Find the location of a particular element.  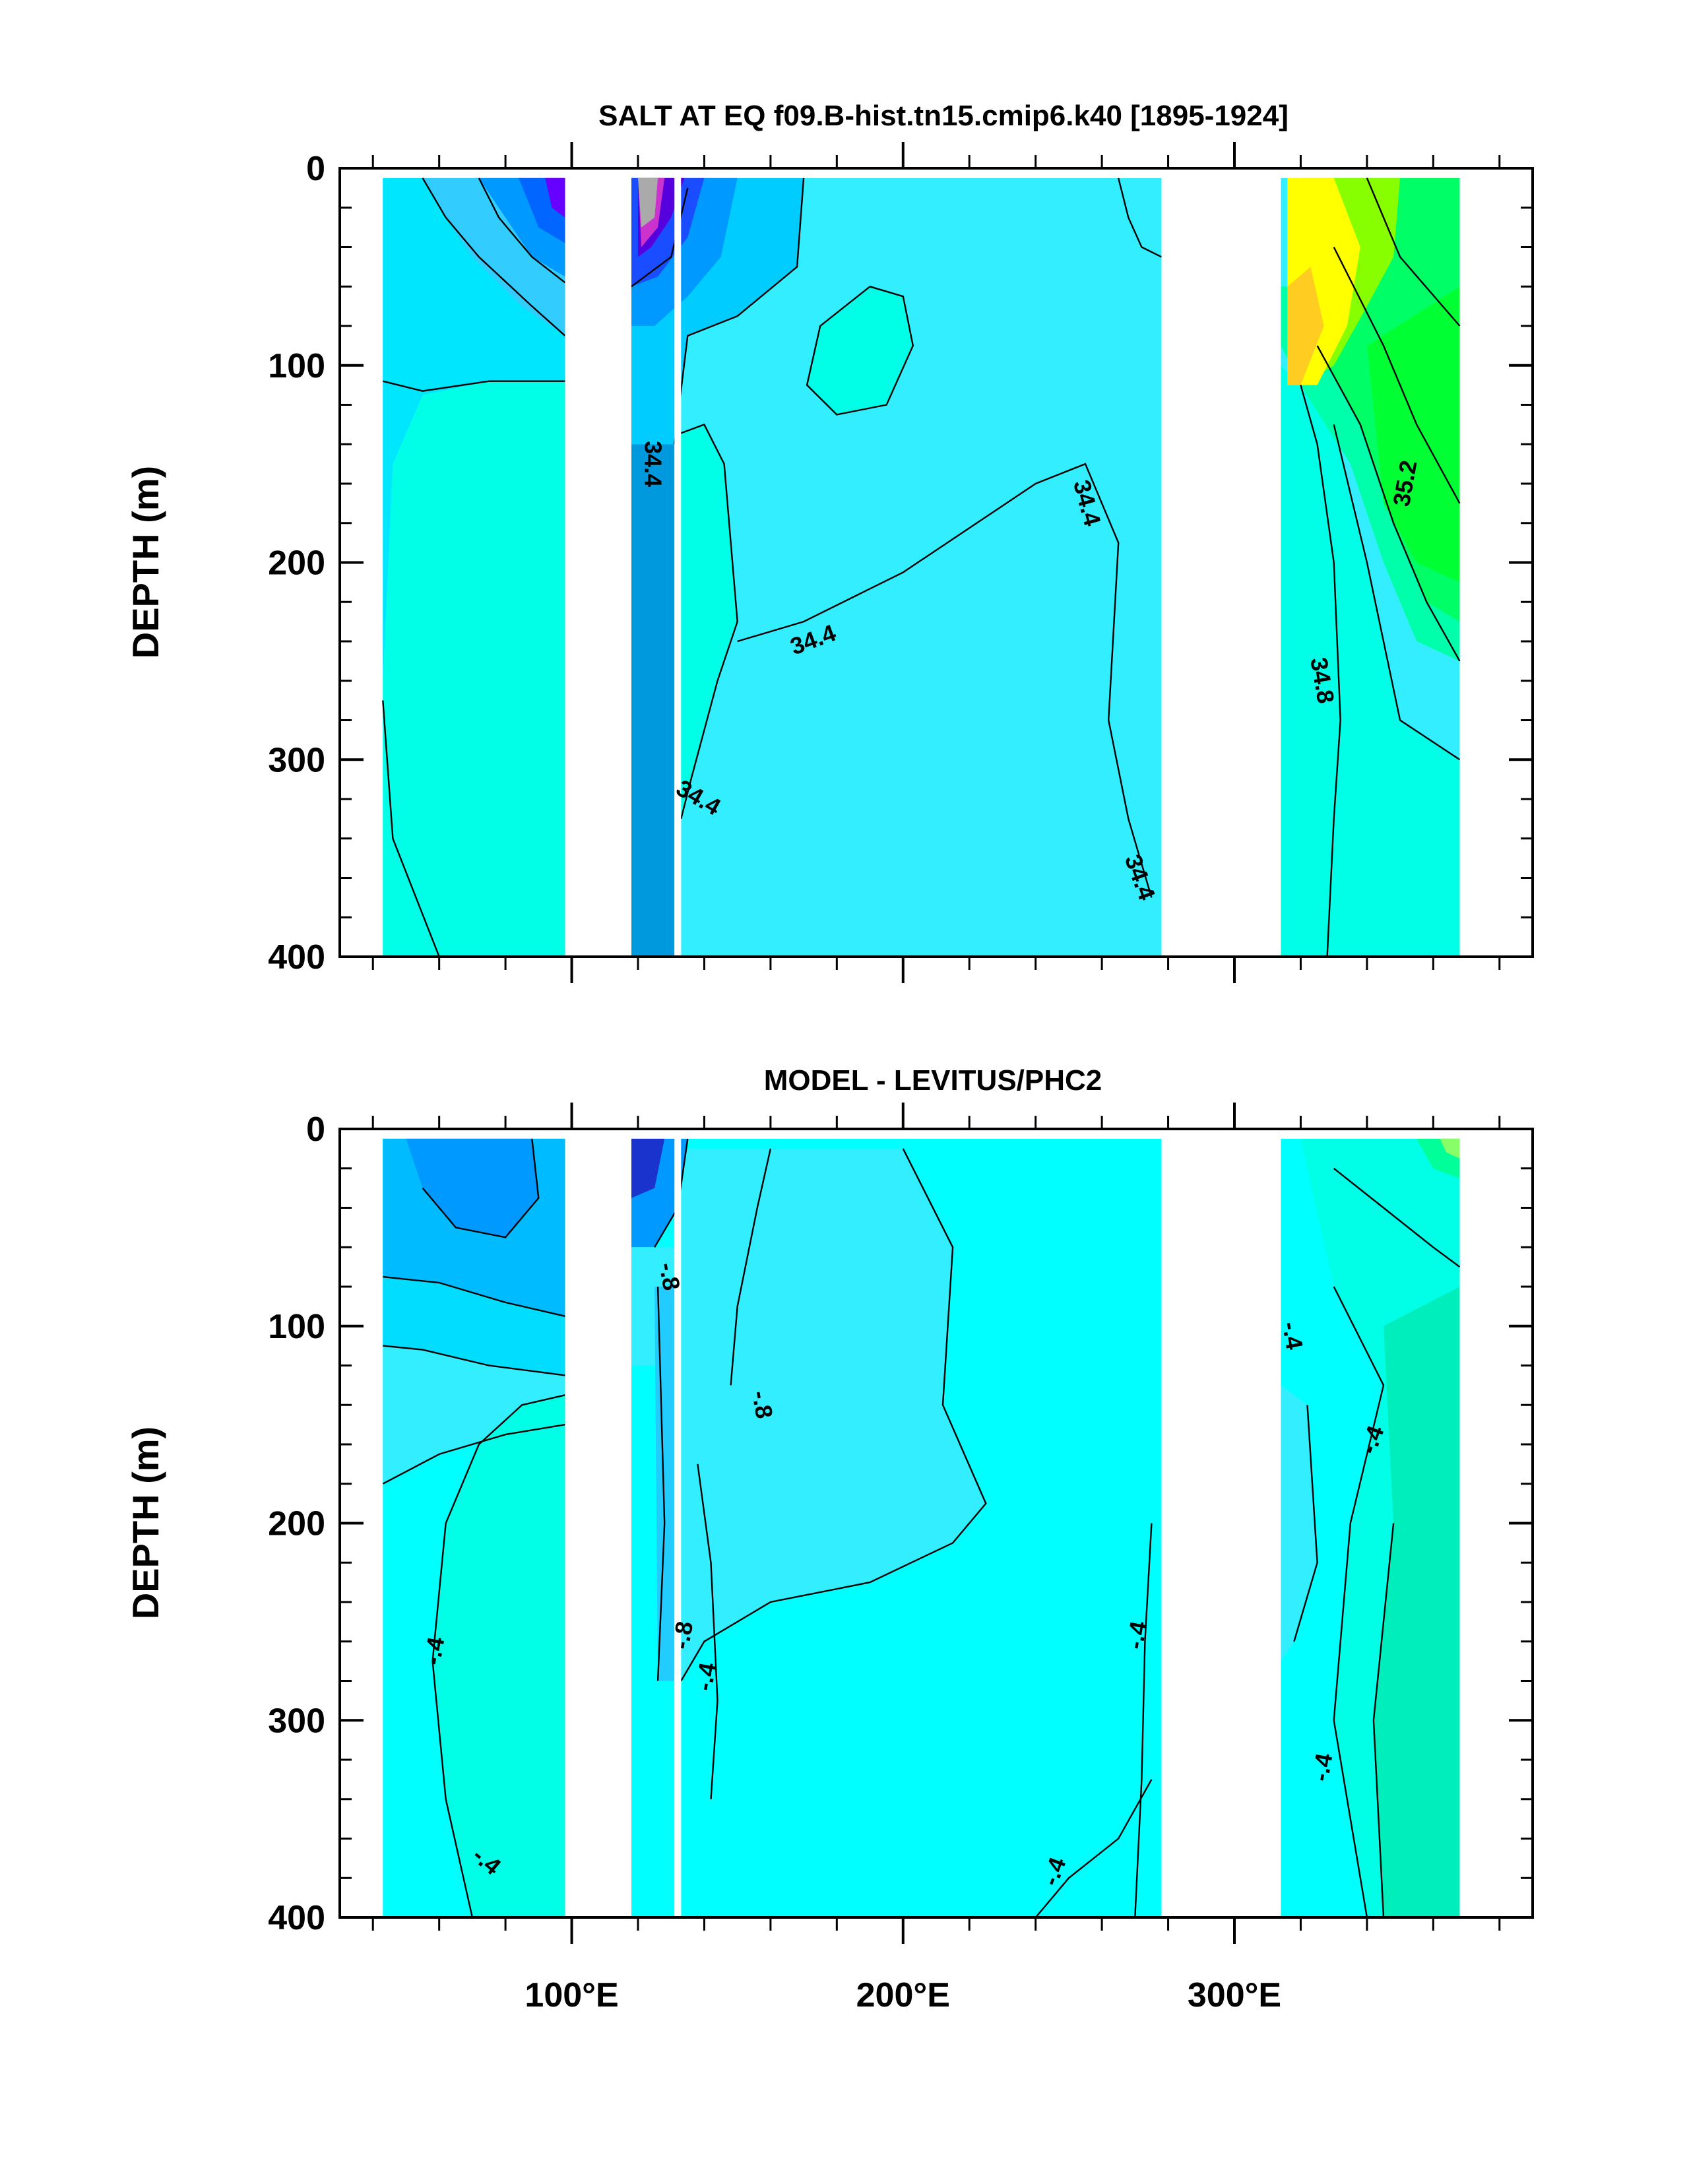

contour-label-11: -.4 is located at coordinates (1322, 1767).